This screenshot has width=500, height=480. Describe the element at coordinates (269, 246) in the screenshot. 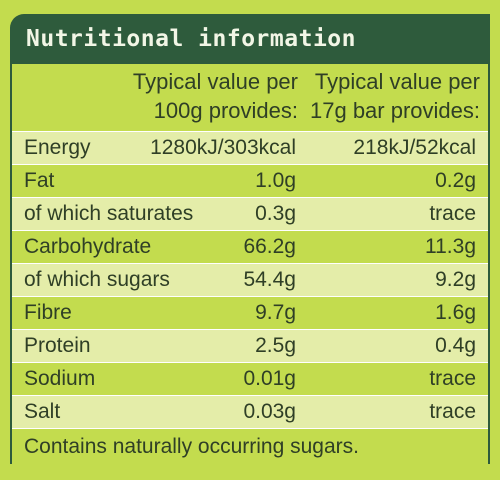

I see `value-per-100g: 66.2g` at that location.